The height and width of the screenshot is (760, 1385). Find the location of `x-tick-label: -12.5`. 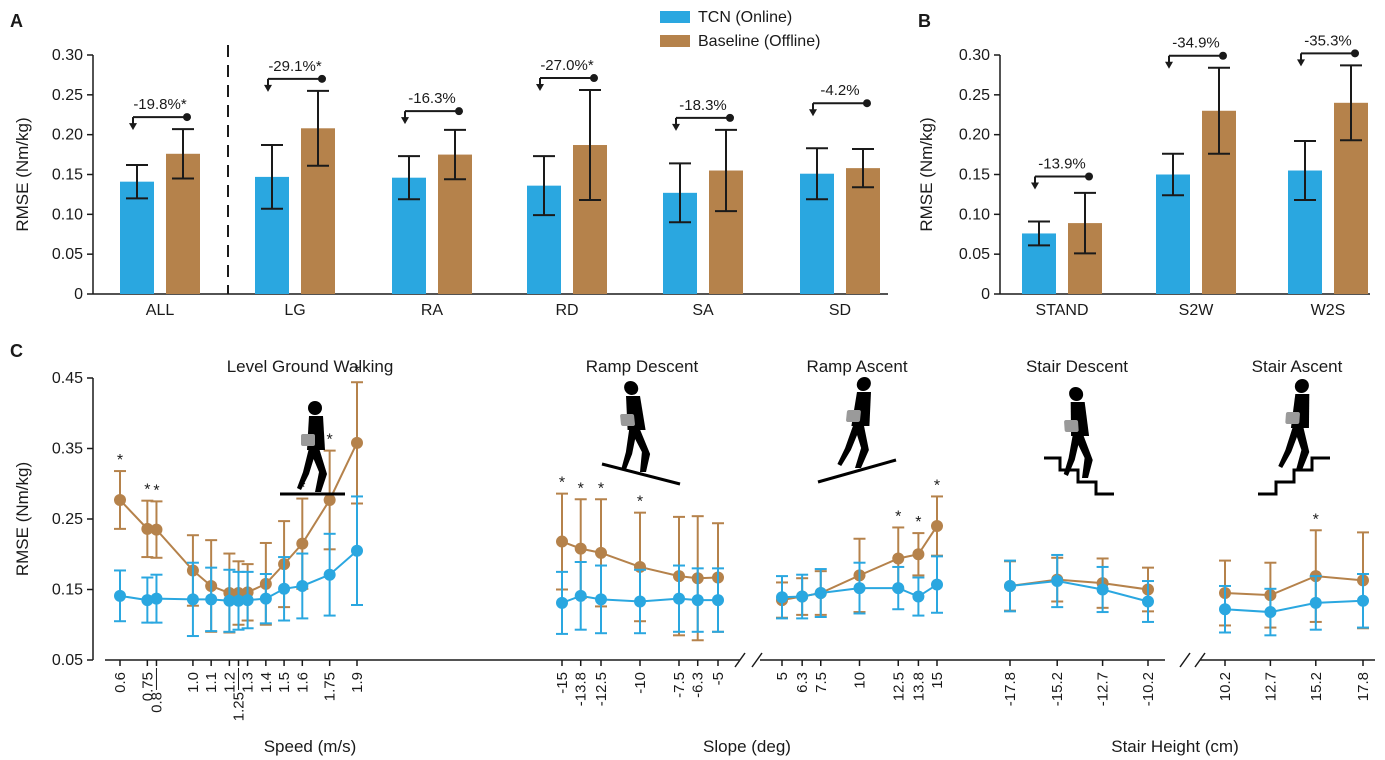

x-tick-label: -12.5 is located at coordinates (601, 689).